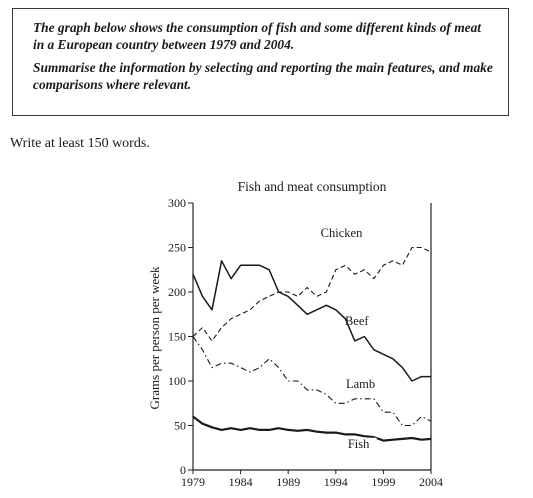 The height and width of the screenshot is (498, 533). I want to click on x-tick-label: 2004, so click(431, 482).